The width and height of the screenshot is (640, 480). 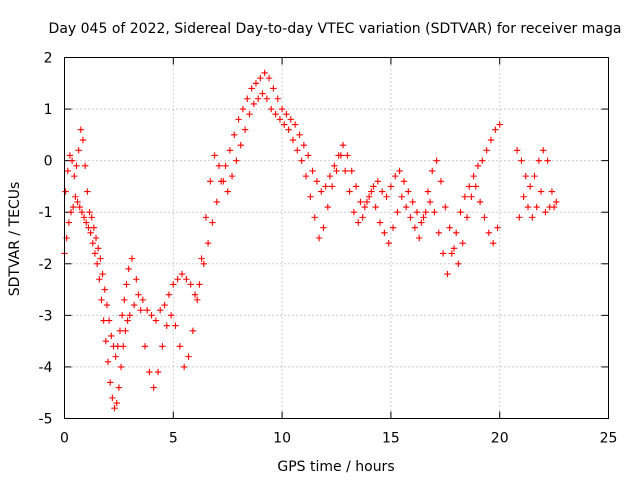 What do you see at coordinates (46, 368) in the screenshot?
I see `y-tick-label: -4` at bounding box center [46, 368].